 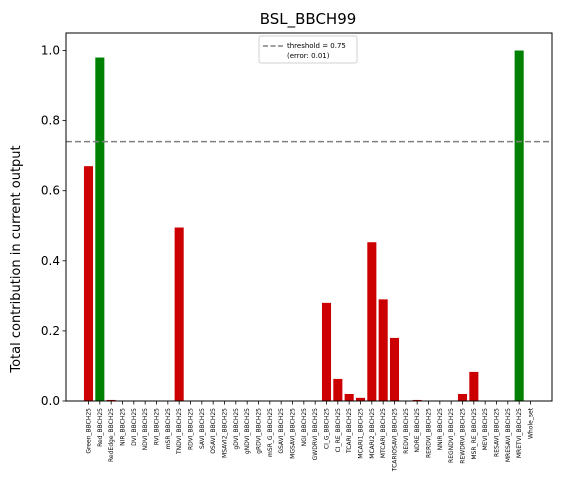 What do you see at coordinates (360, 399) in the screenshot?
I see `bar-MCARI1_BBCH25` at bounding box center [360, 399].